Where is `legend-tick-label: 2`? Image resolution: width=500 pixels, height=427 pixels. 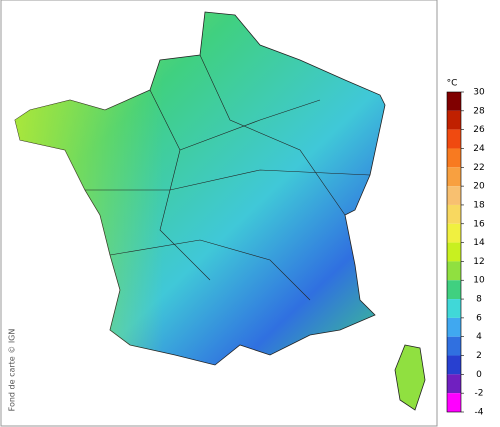 legend-tick-label: 2 is located at coordinates (479, 356).